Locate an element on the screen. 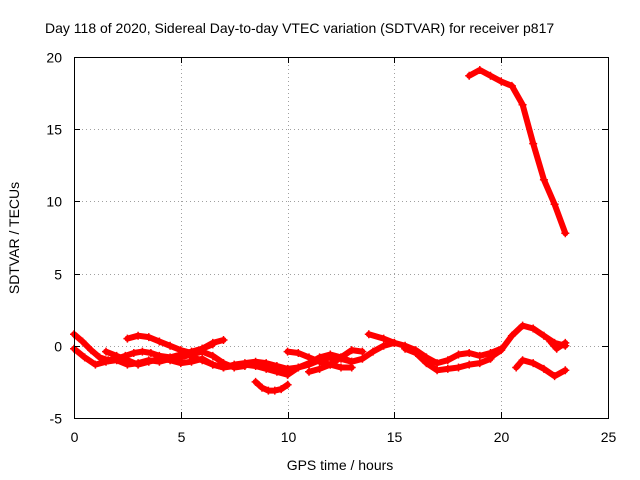 Image resolution: width=640 pixels, height=480 pixels. y-tick-label: 15 is located at coordinates (54, 130).